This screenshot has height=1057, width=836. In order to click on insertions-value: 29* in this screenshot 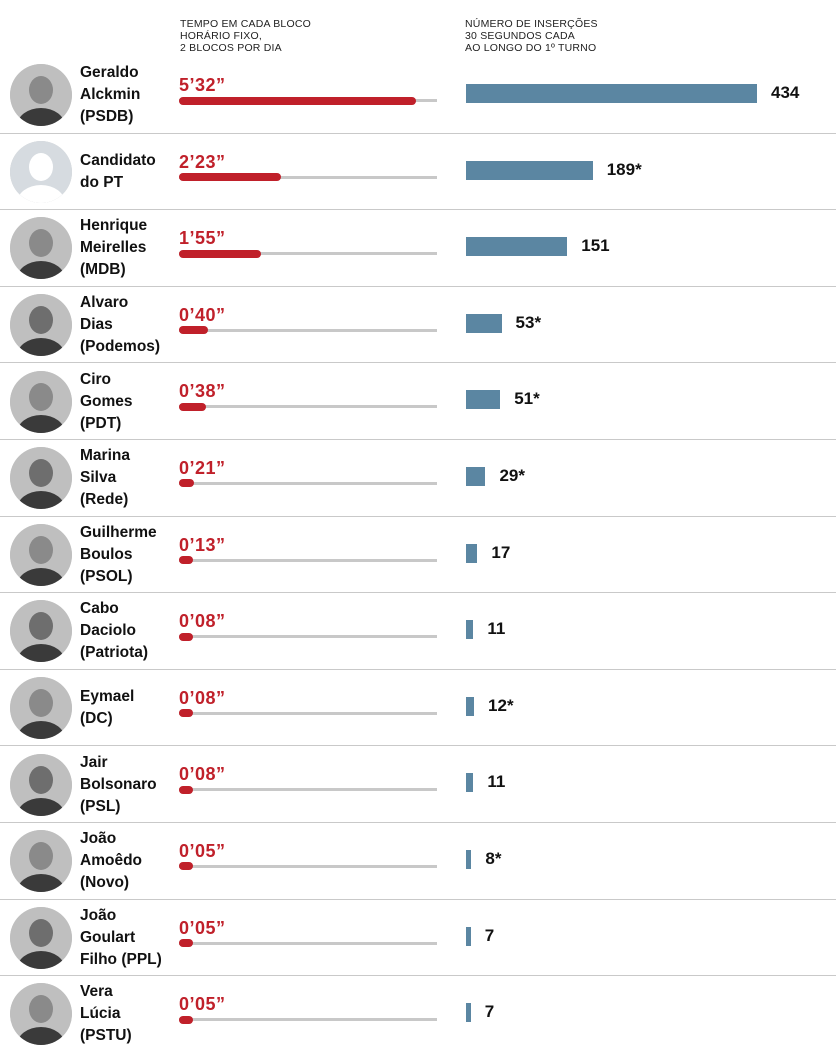, I will do `click(512, 475)`.